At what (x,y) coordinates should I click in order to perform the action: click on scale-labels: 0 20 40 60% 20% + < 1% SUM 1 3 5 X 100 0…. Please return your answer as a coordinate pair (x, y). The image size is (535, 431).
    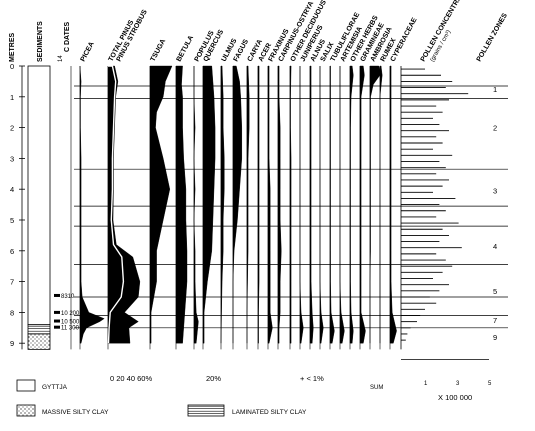
    Looking at the image, I should click on (301, 388).